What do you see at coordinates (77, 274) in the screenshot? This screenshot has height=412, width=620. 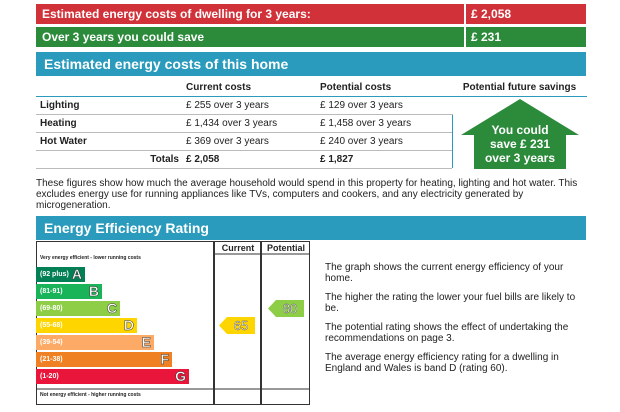 I see `eer-band-letter: A` at bounding box center [77, 274].